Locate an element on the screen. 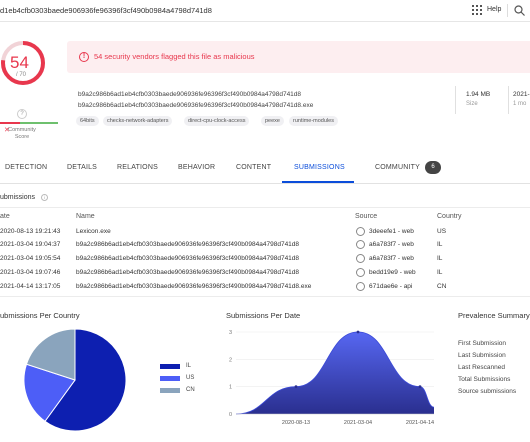 The height and width of the screenshot is (442, 530). source-api-icon is located at coordinates (360, 286).